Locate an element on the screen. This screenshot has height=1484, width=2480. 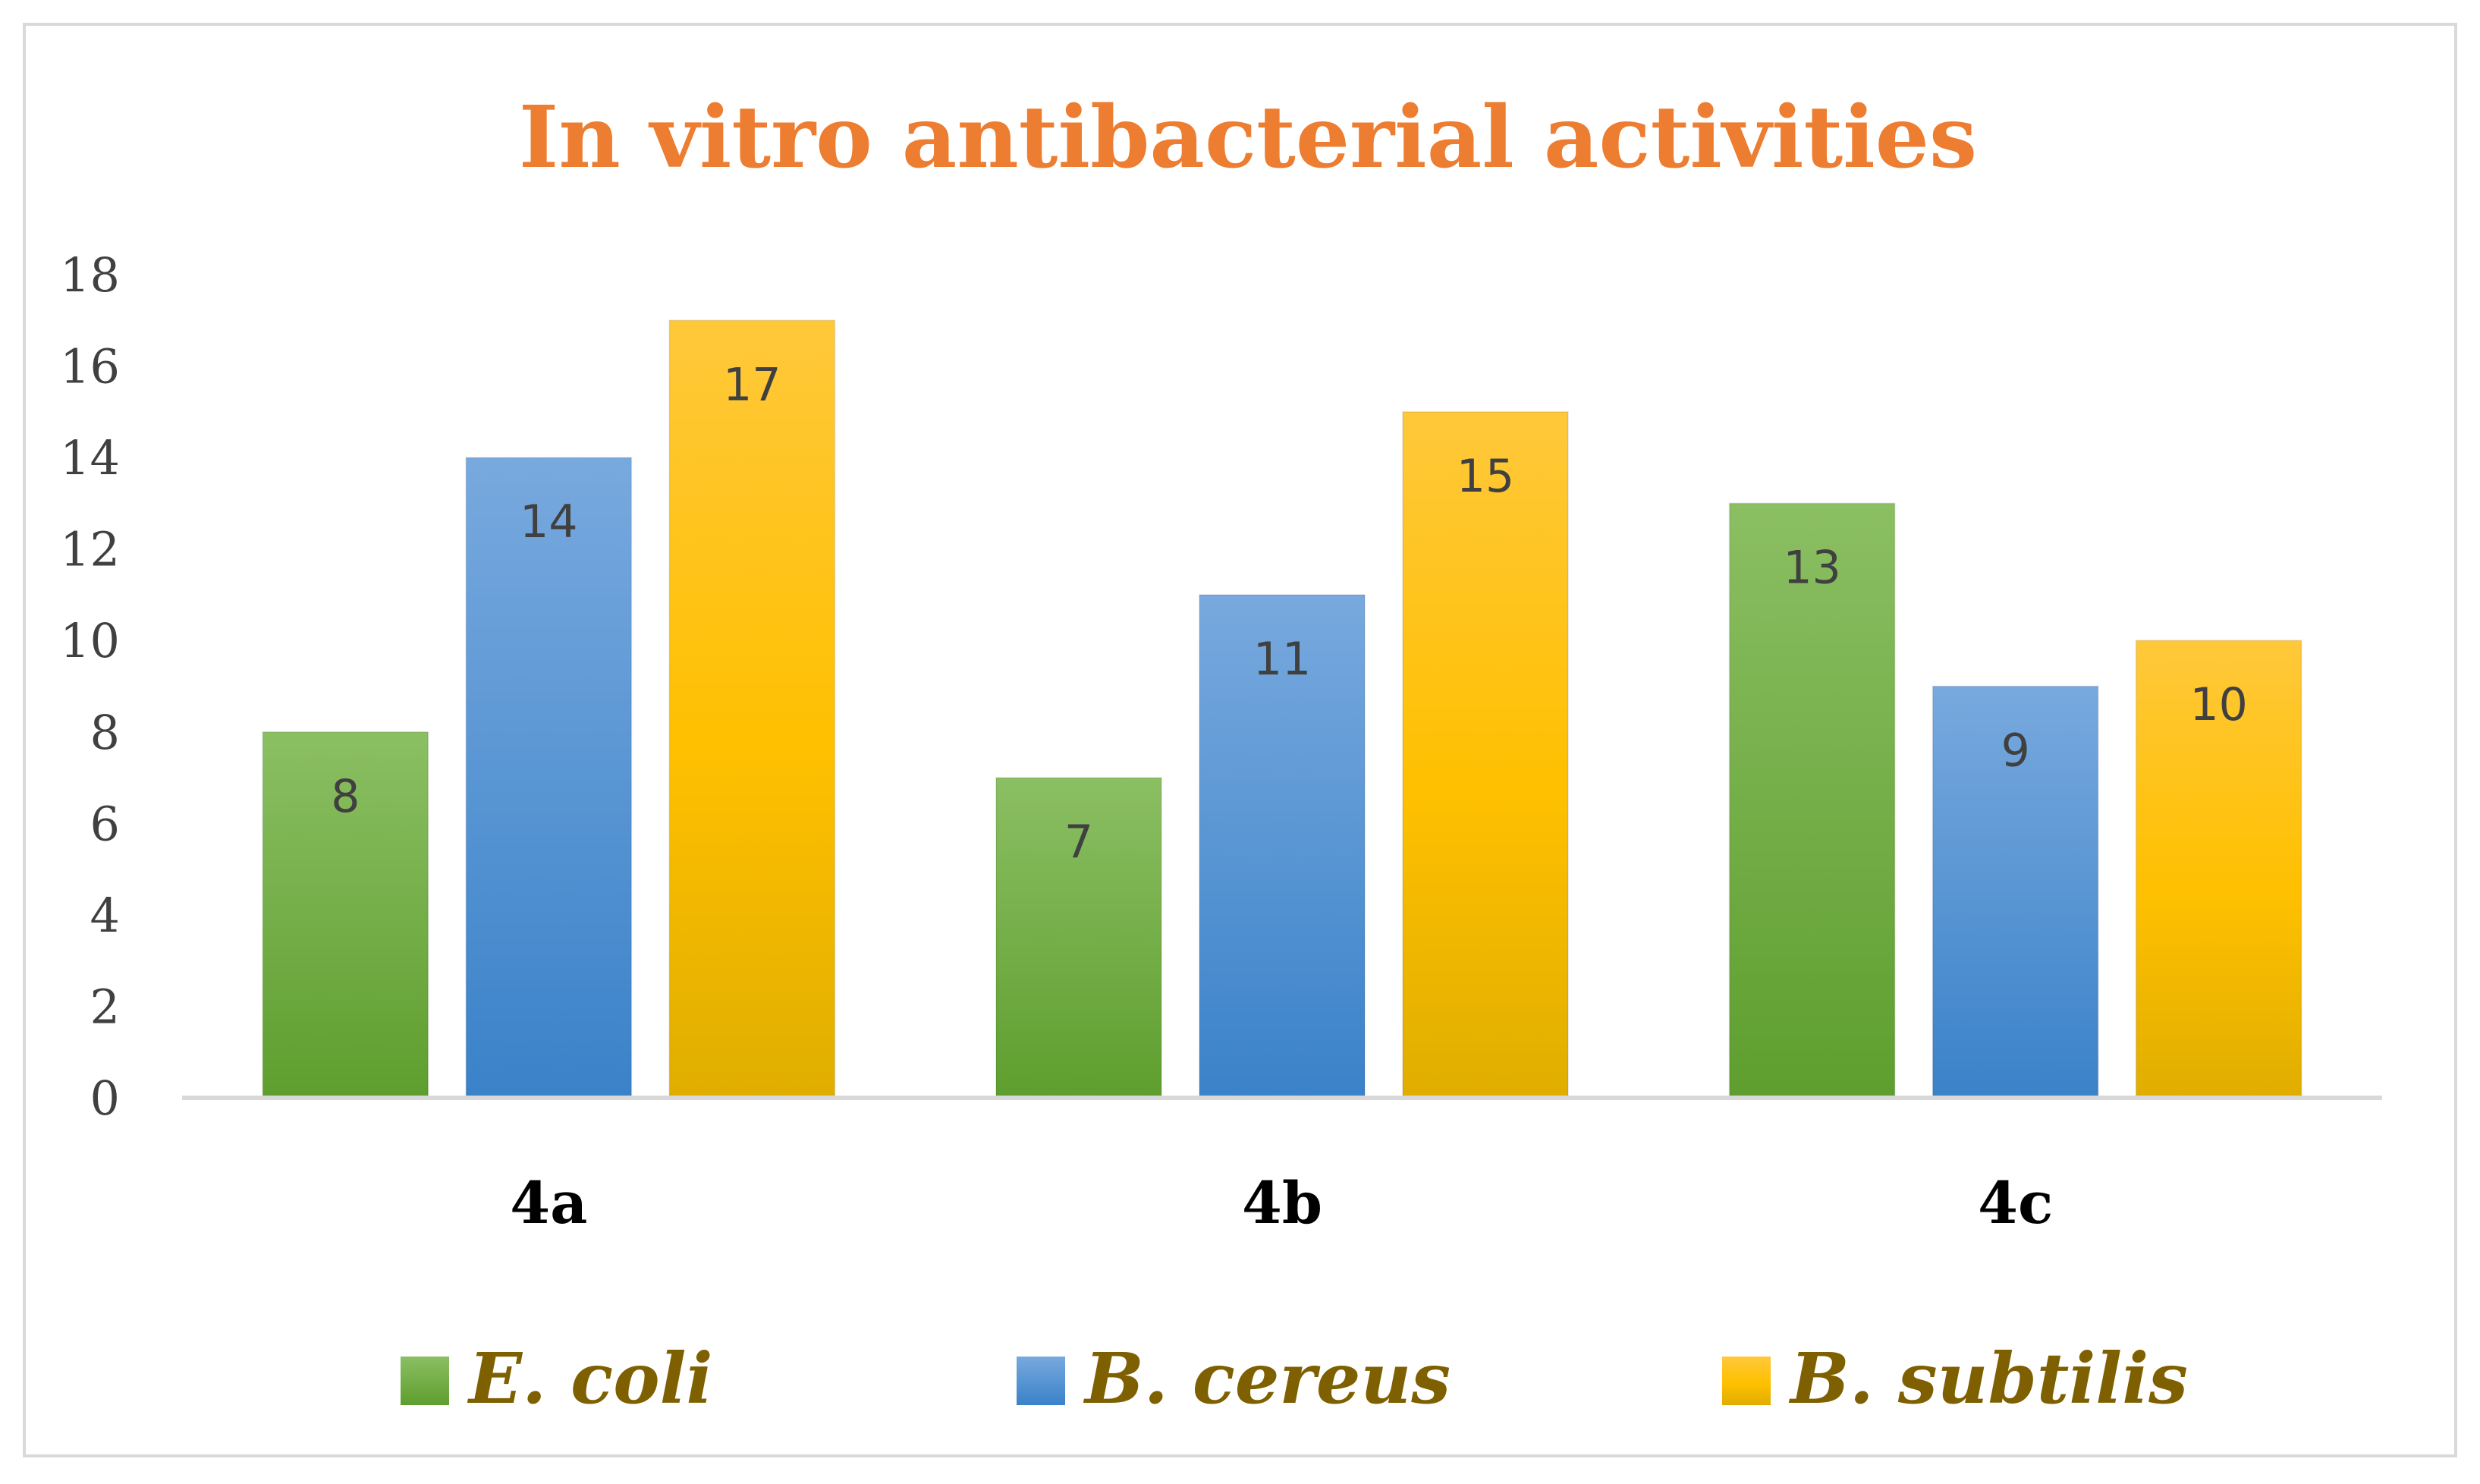
y-tick-label: 18 is located at coordinates (90, 275).